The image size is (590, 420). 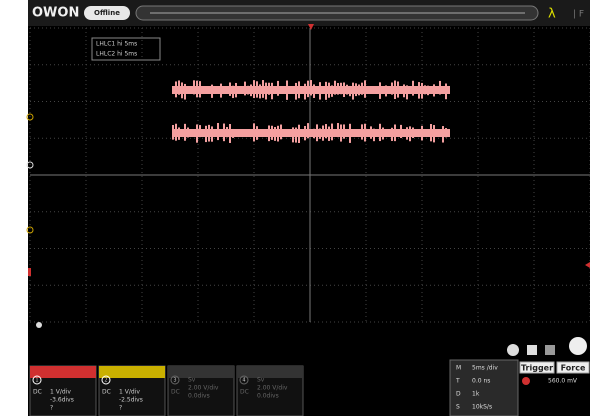 I want to click on force-button, so click(x=573, y=367).